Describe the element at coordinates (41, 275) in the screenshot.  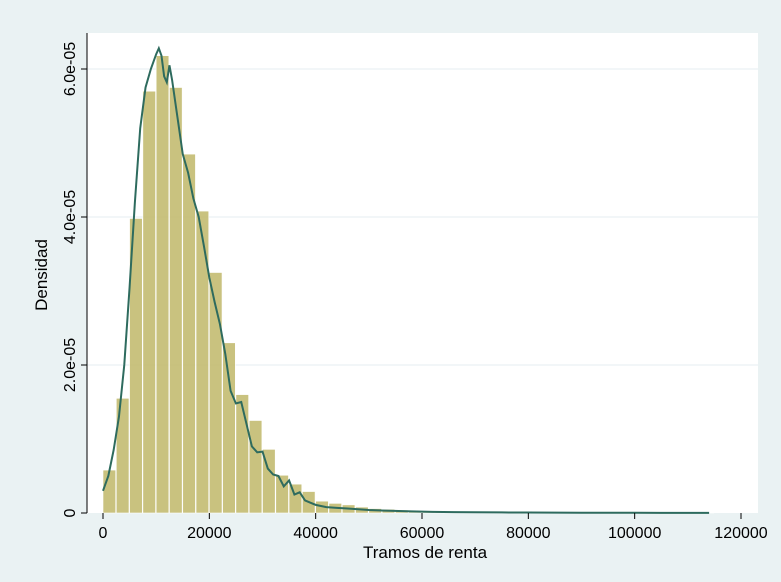
I see `y-axis-label: Densidad` at that location.